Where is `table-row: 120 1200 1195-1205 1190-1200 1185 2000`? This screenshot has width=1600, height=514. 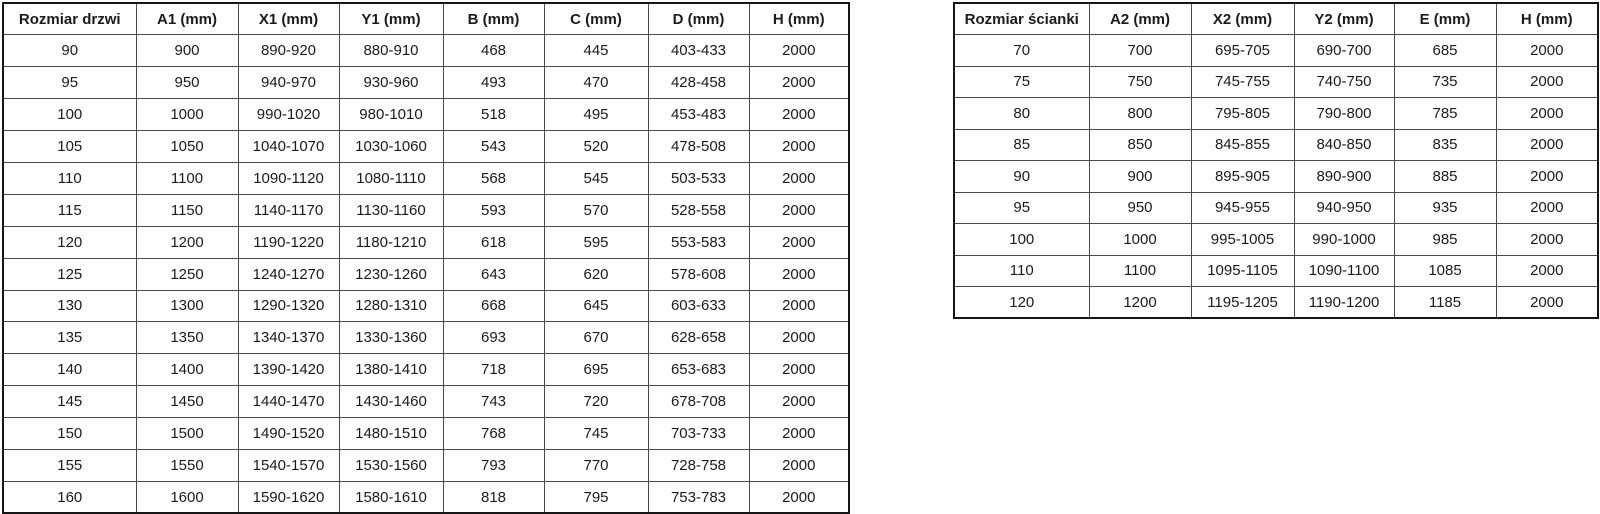 table-row: 120 1200 1195-1205 1190-1200 1185 2000 is located at coordinates (1276, 302).